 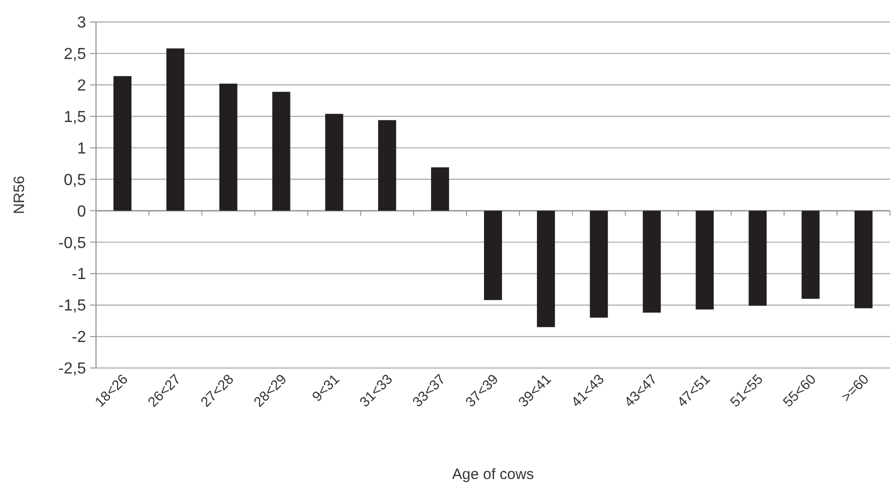 I want to click on y-tick-label: 1, so click(x=81, y=149).